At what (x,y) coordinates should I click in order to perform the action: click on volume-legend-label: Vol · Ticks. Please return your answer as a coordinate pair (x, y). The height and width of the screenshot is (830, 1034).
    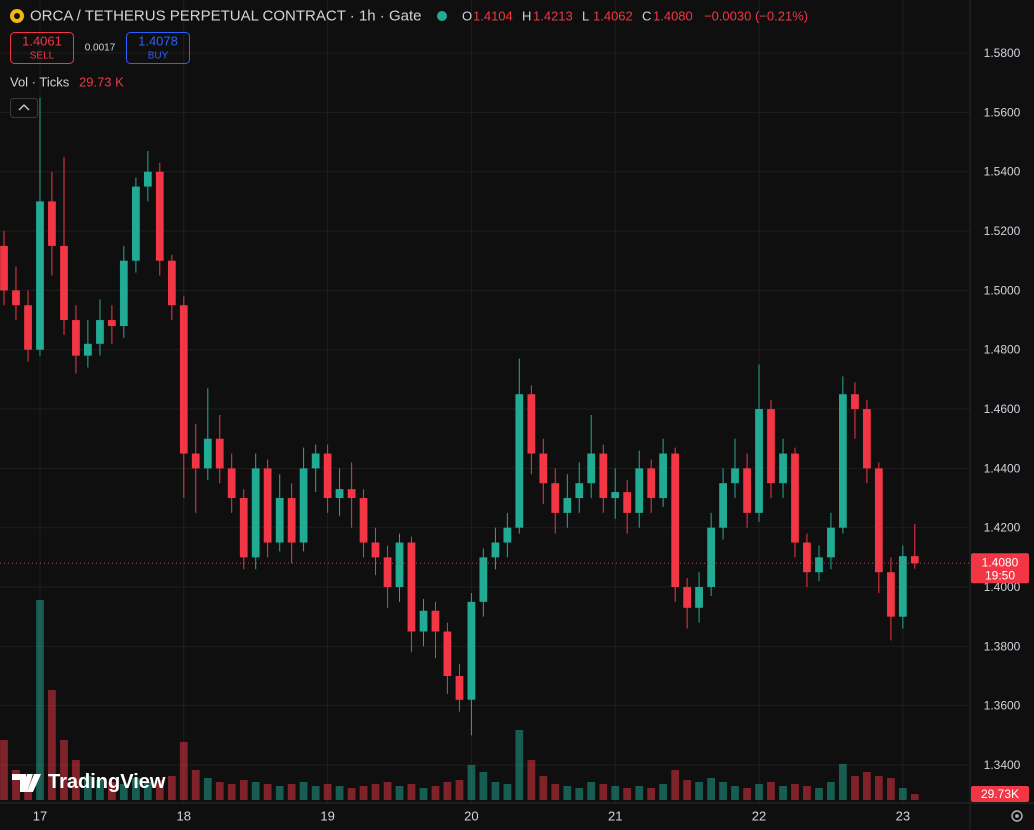
    Looking at the image, I should click on (40, 82).